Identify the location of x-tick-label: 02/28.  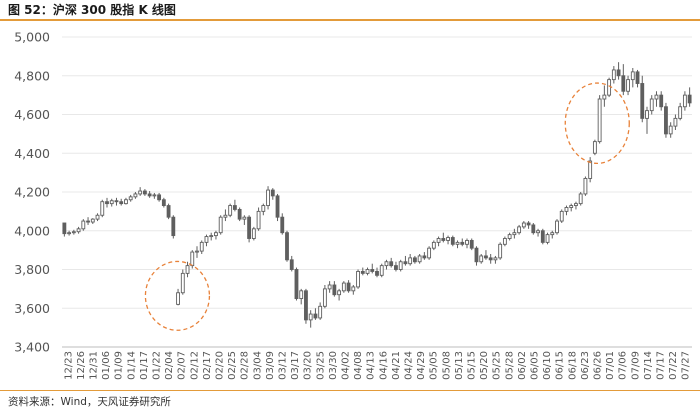
(245, 365).